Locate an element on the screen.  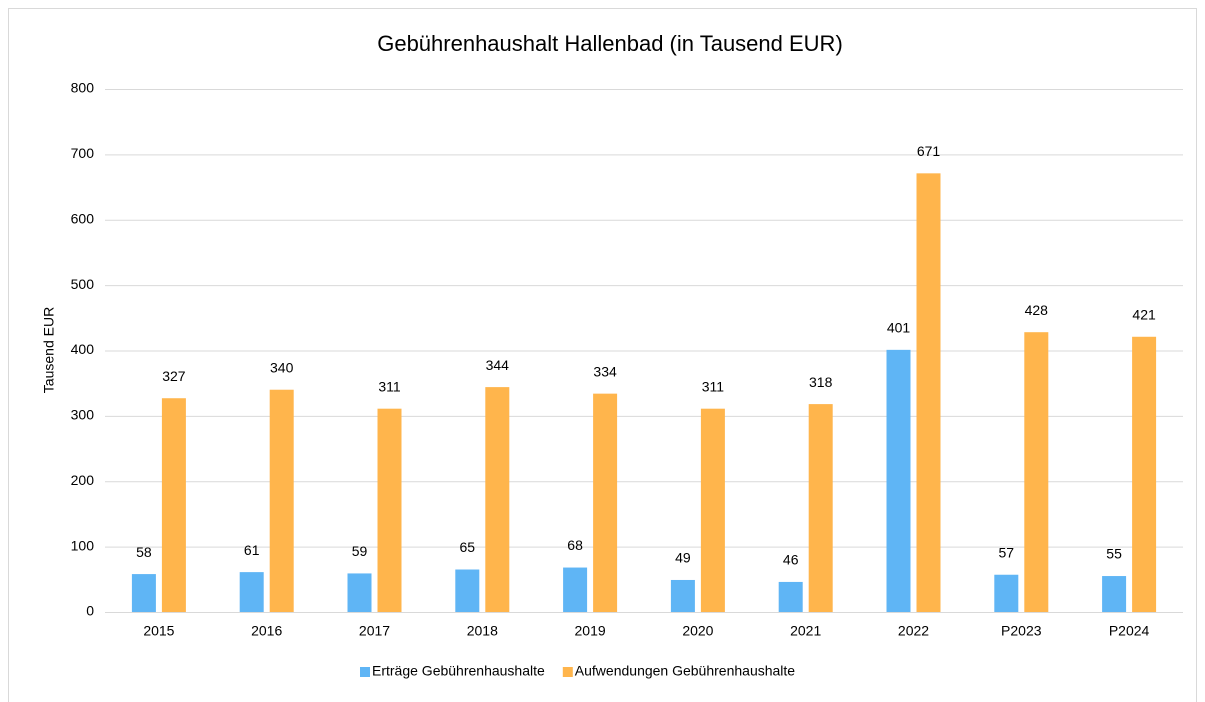
y-tick-label: 700 is located at coordinates (83, 153).